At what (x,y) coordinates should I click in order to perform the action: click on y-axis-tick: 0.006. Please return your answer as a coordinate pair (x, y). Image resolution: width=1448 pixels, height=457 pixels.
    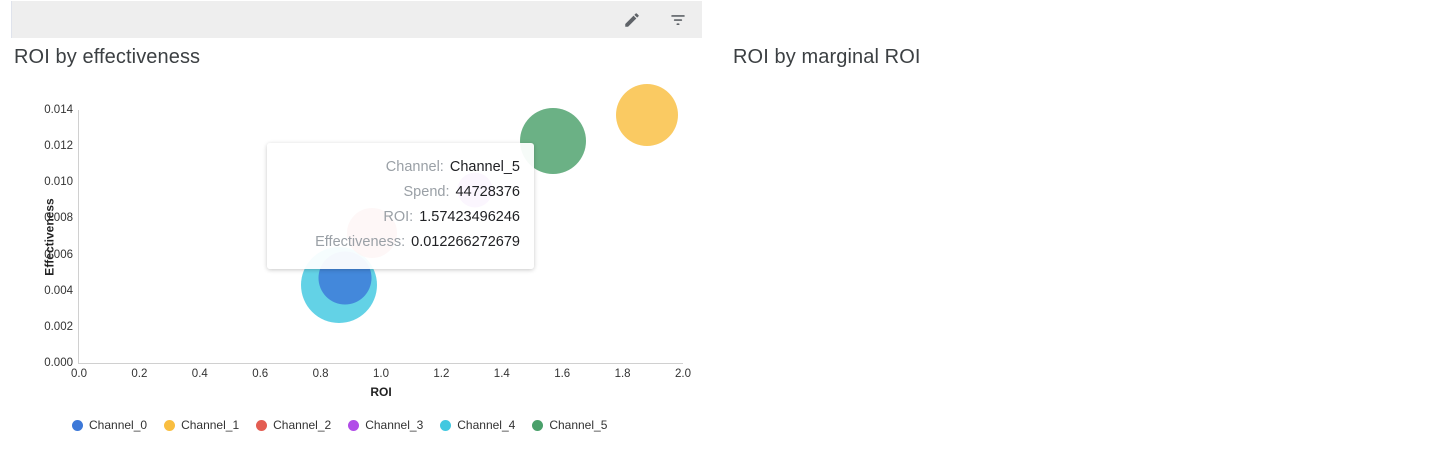
    Looking at the image, I should click on (58, 254).